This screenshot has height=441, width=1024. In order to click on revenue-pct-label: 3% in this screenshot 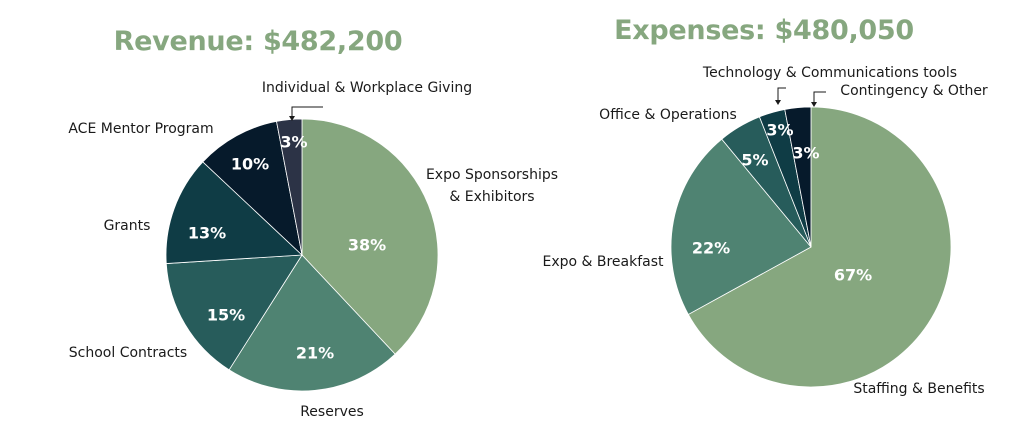, I will do `click(293, 142)`.